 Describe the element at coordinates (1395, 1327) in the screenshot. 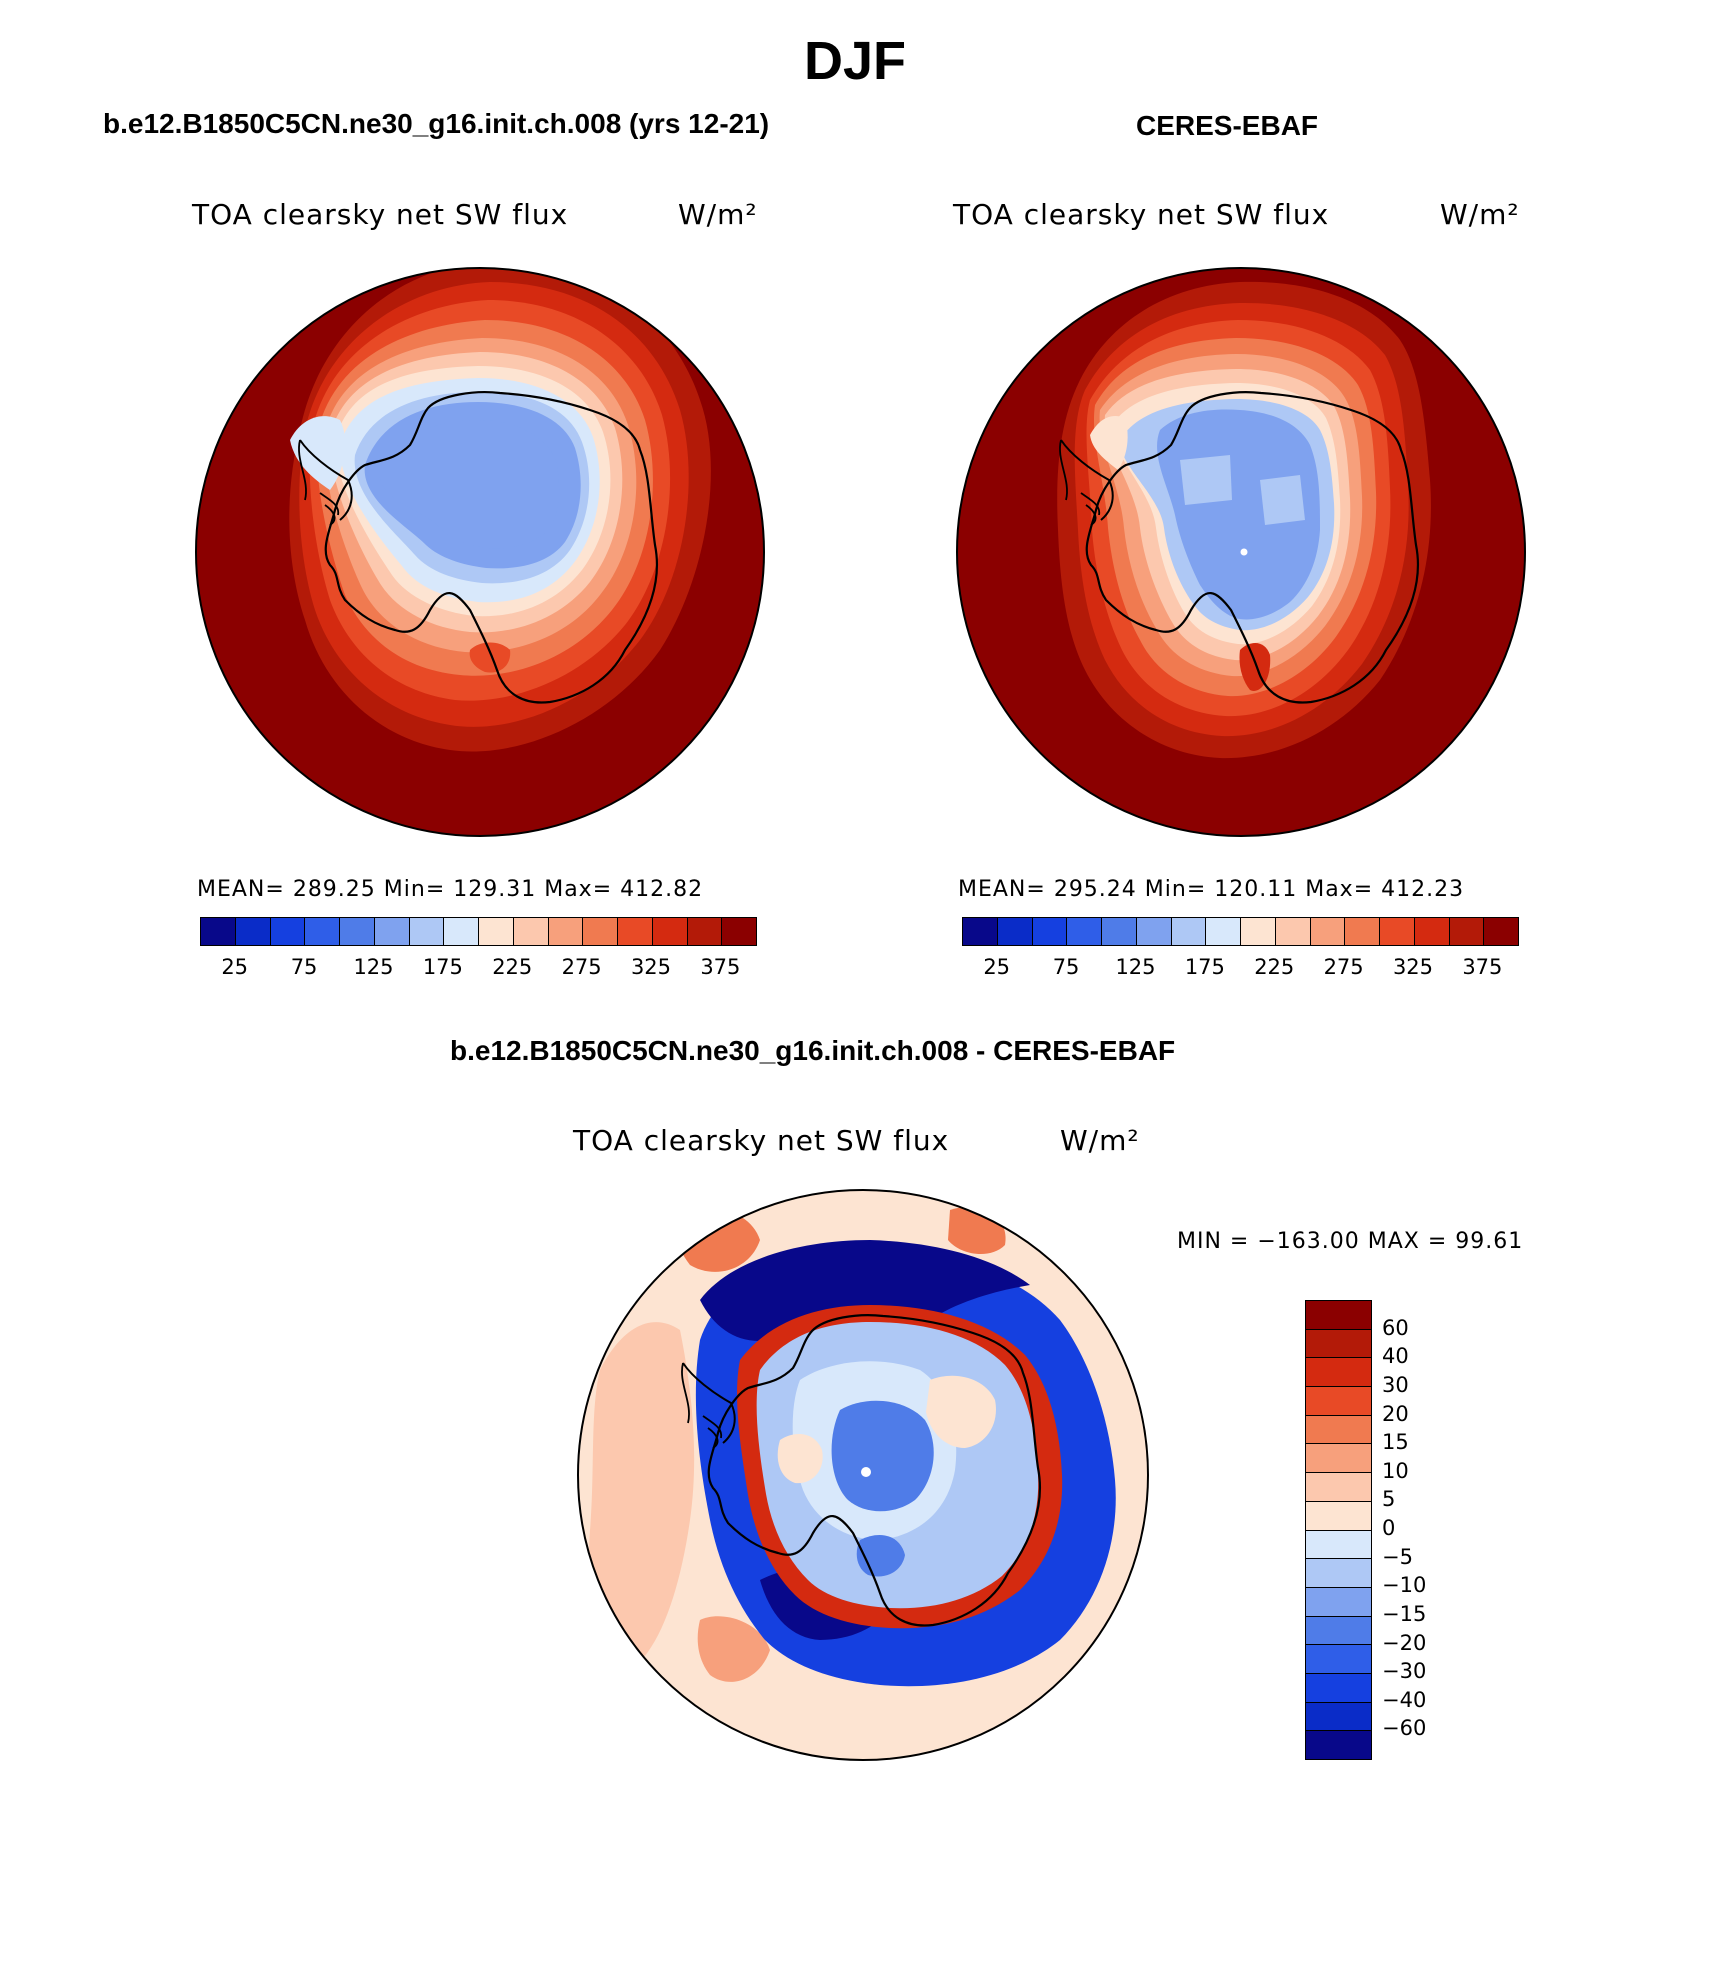

I see `colorbar-tick-label: 60` at that location.